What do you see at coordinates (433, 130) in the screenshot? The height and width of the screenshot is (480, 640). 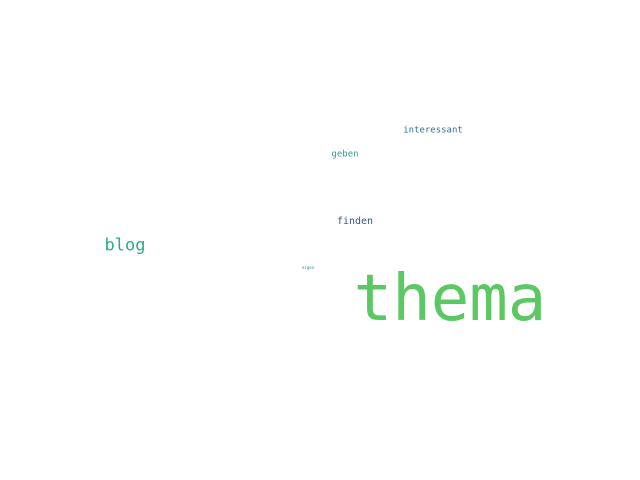 I see `word-interessant: interessant` at bounding box center [433, 130].